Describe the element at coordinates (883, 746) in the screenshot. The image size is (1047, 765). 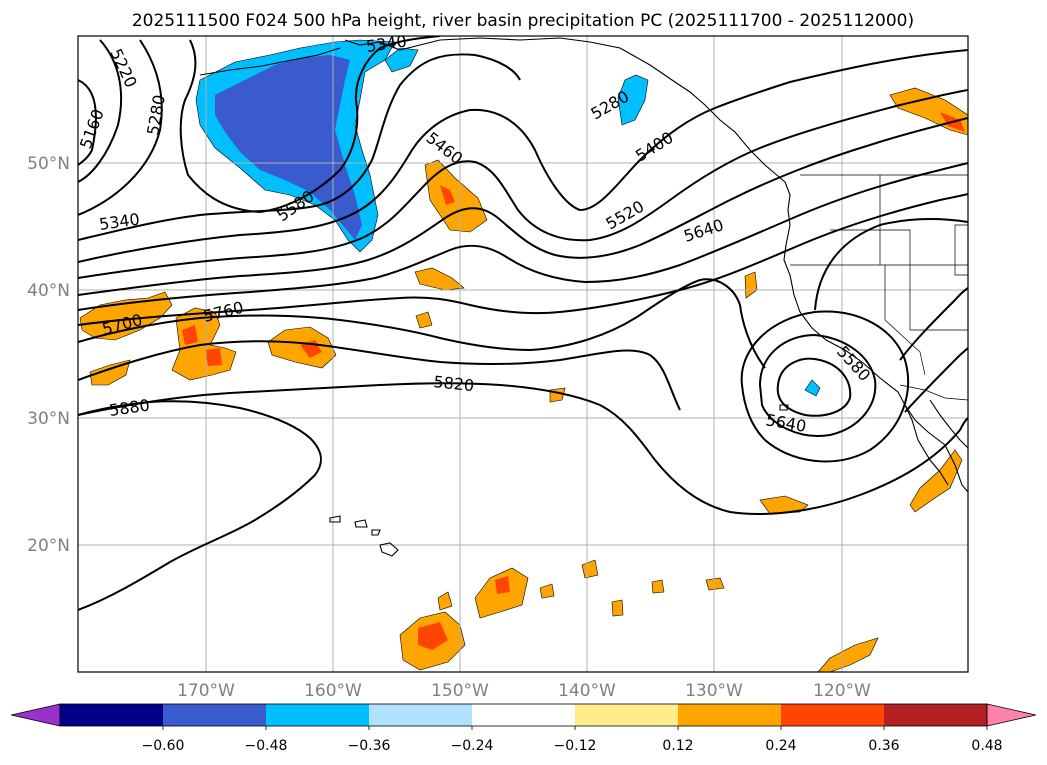
I see `colorbar-tick-label: 0.36` at that location.